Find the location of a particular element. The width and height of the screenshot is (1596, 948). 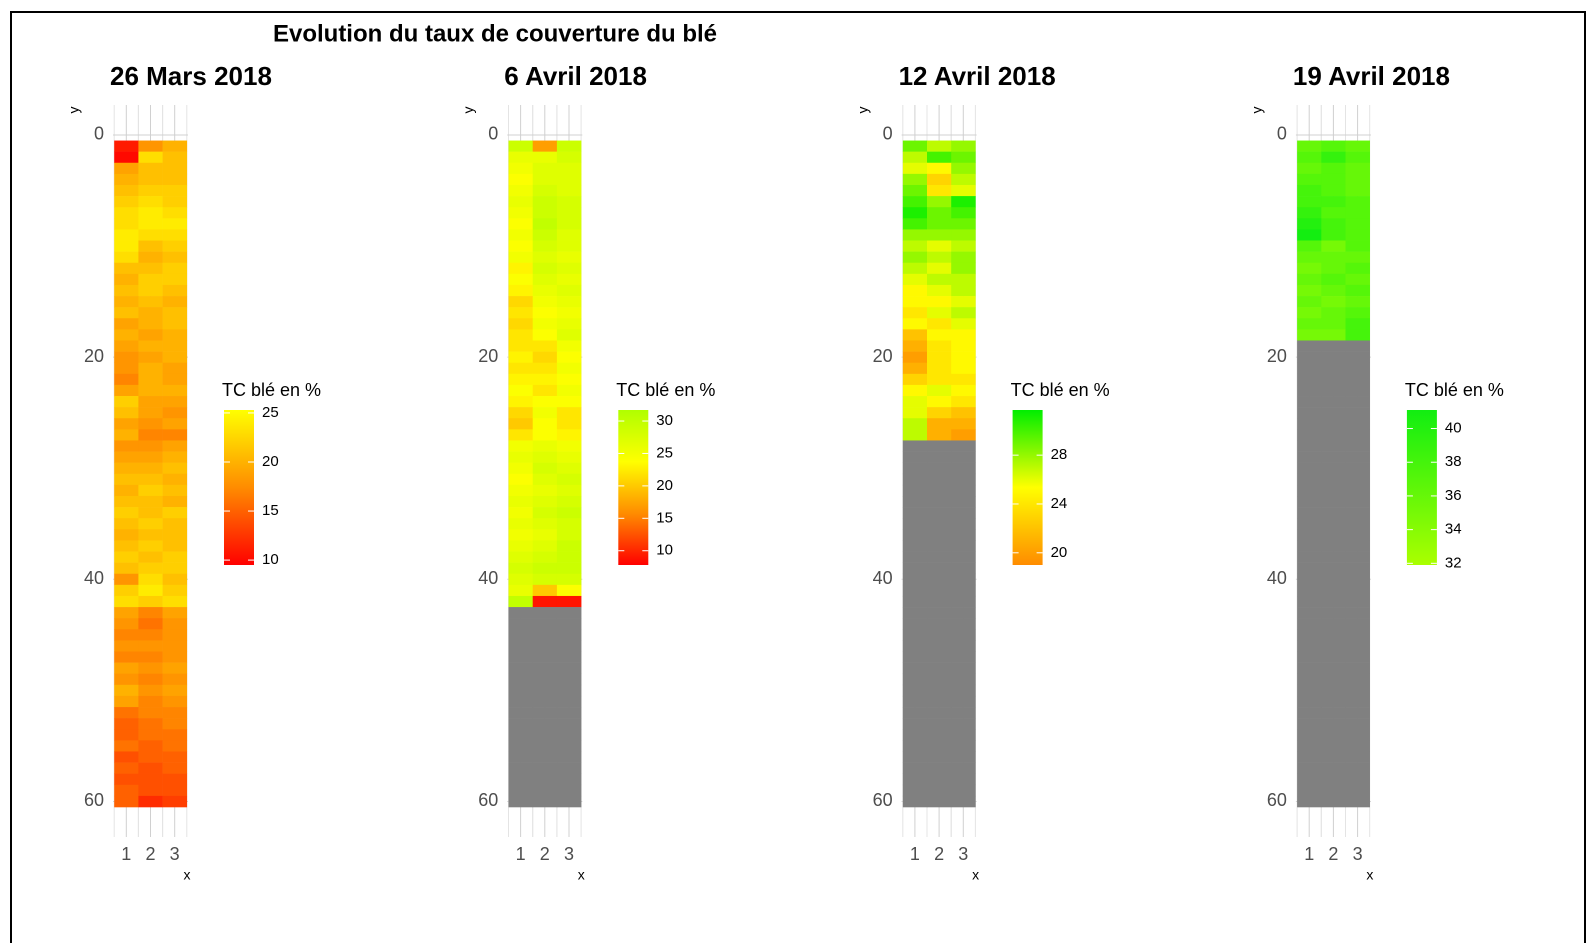

colorbar-tick-label: 30 is located at coordinates (664, 420).